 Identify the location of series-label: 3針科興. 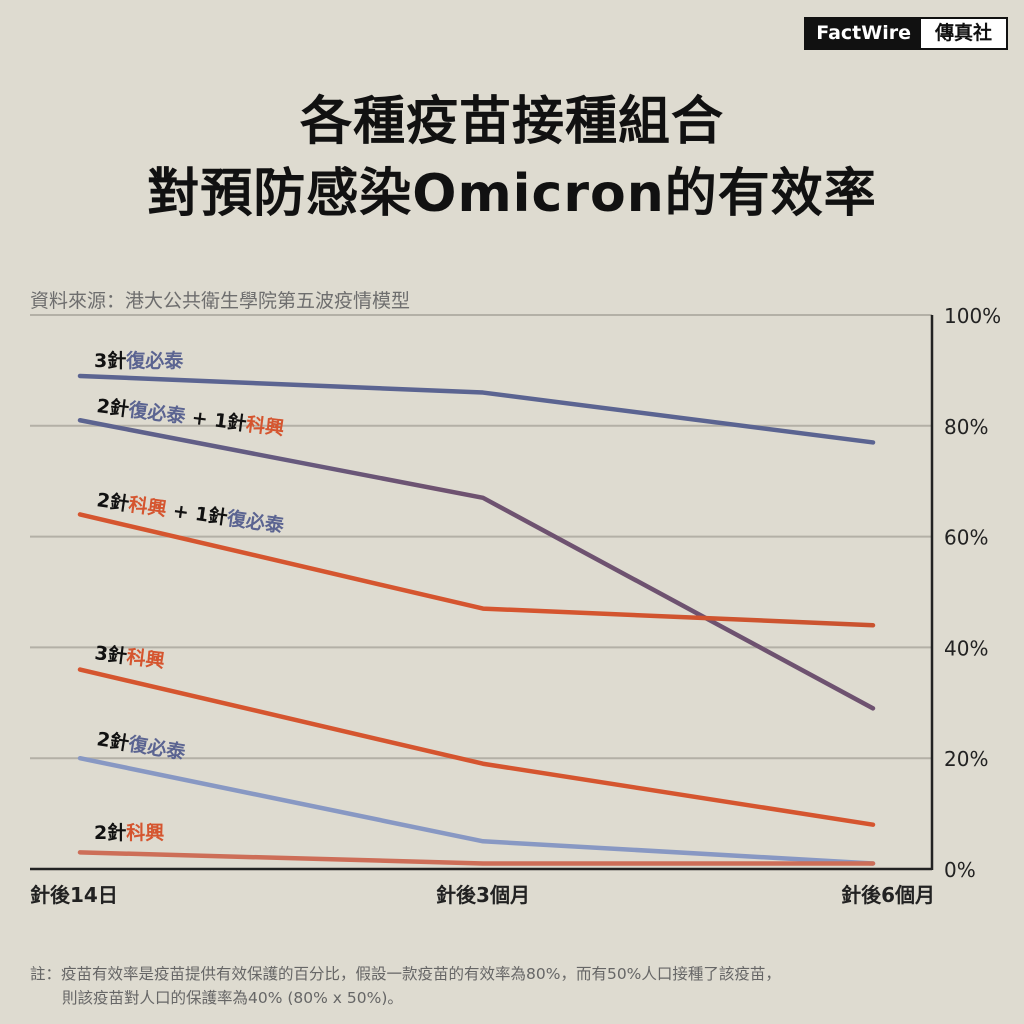
(129, 656).